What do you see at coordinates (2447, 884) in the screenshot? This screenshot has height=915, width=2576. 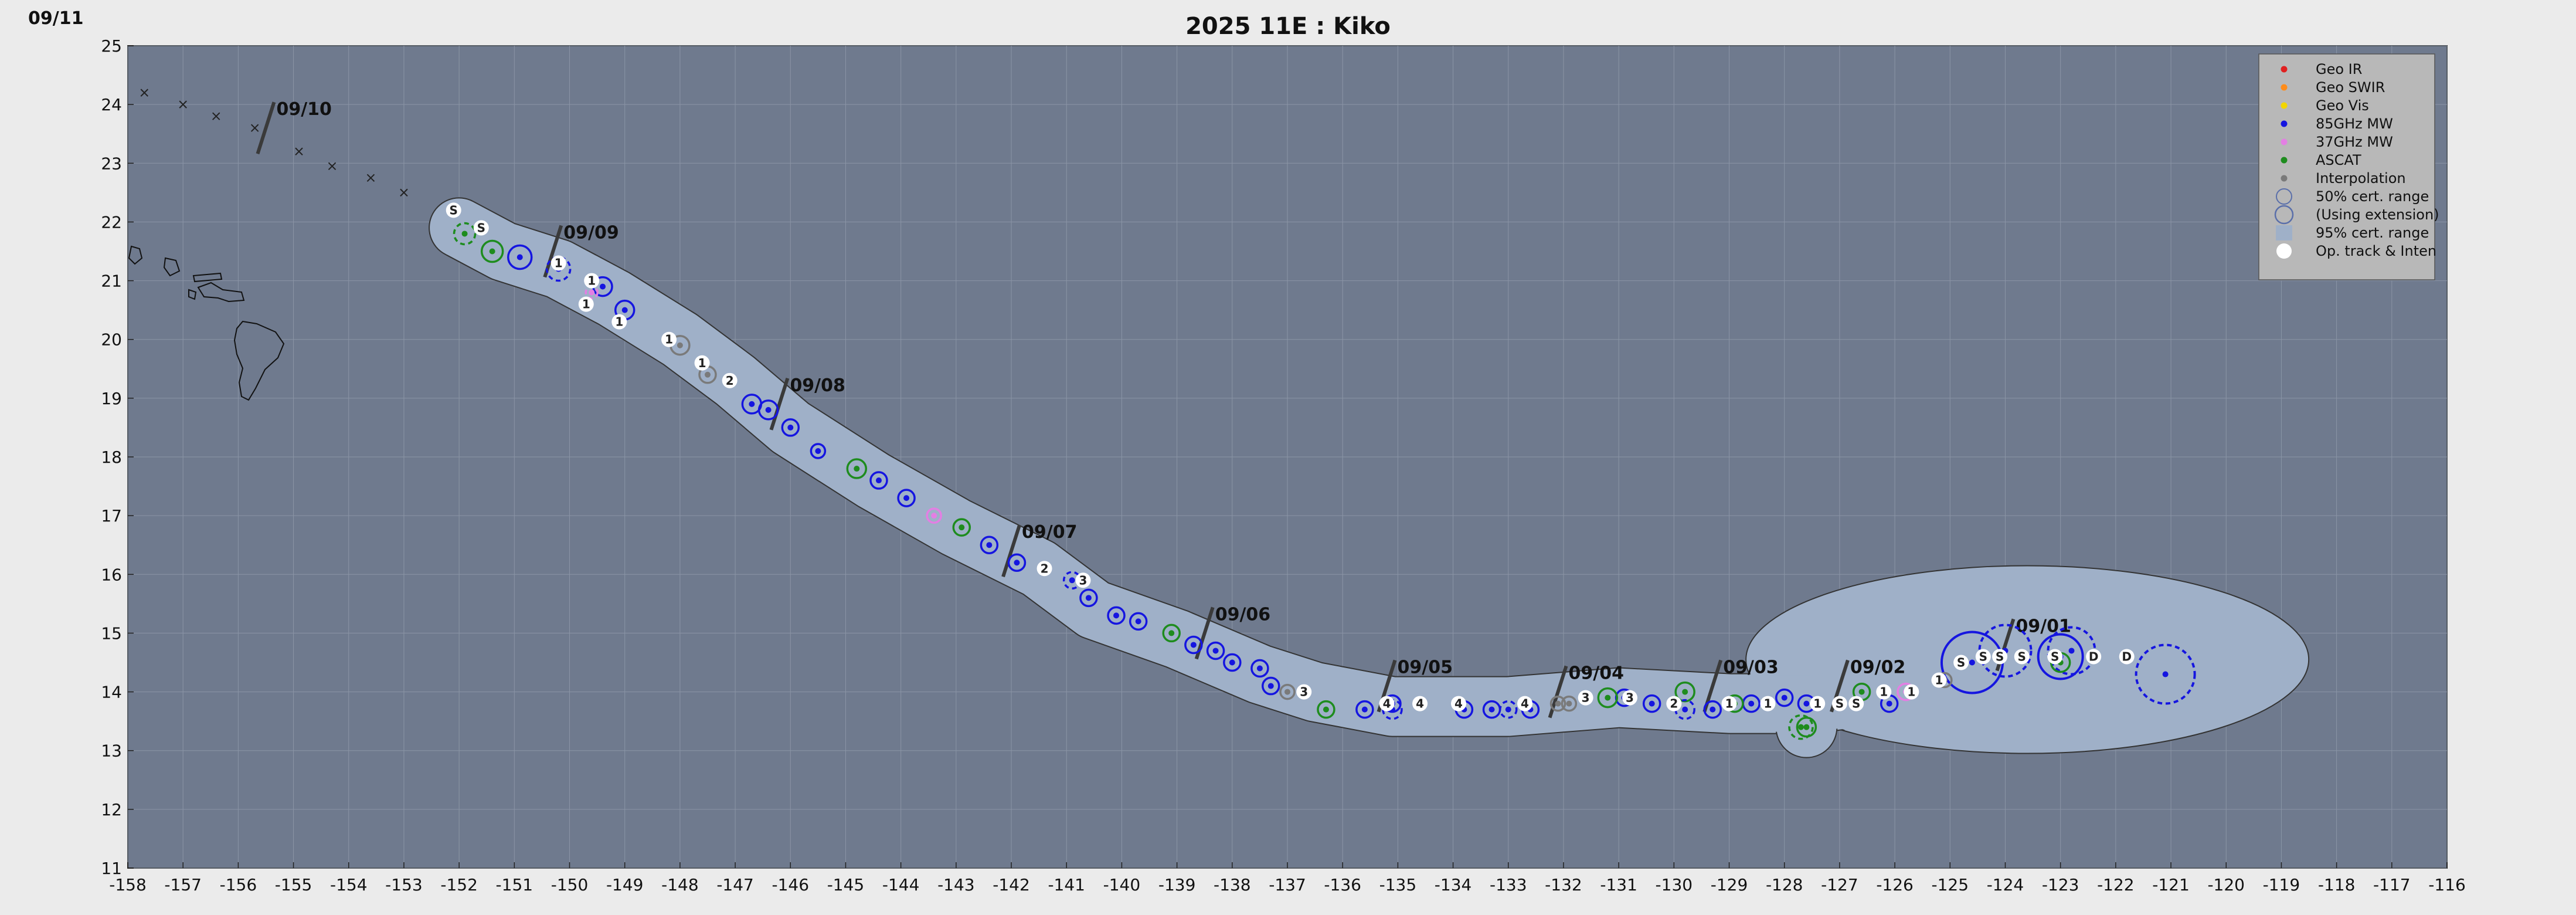 I see `x-tick-label: -116` at bounding box center [2447, 884].